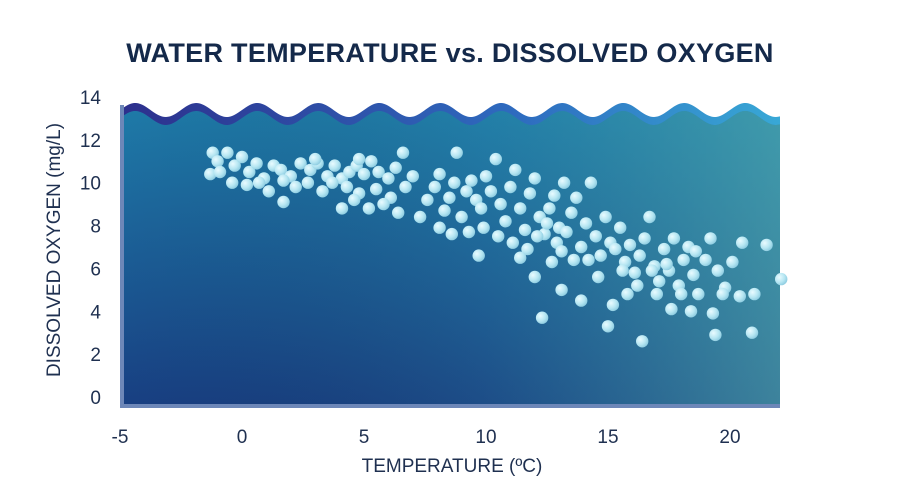  What do you see at coordinates (95, 398) in the screenshot?
I see `y-tick-label: 0` at bounding box center [95, 398].